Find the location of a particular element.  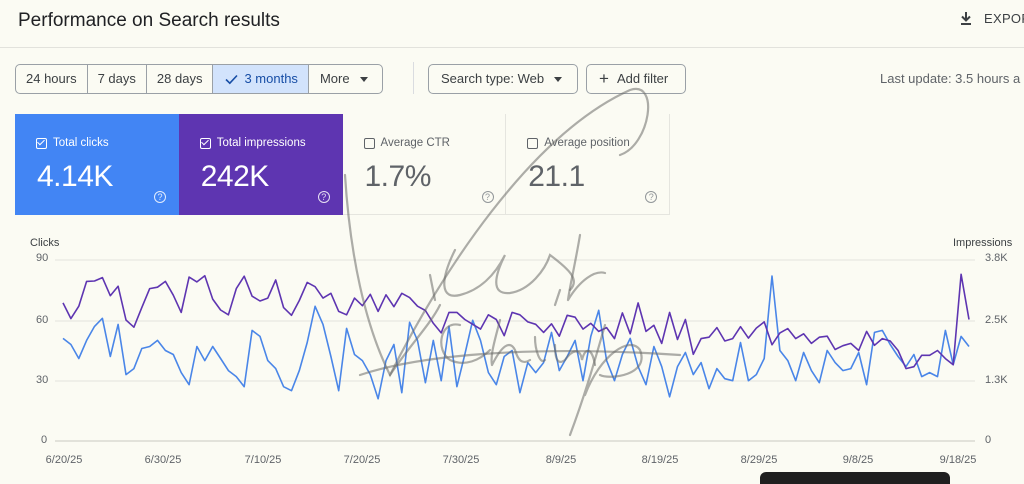

right-tick: 3.8K is located at coordinates (996, 258).